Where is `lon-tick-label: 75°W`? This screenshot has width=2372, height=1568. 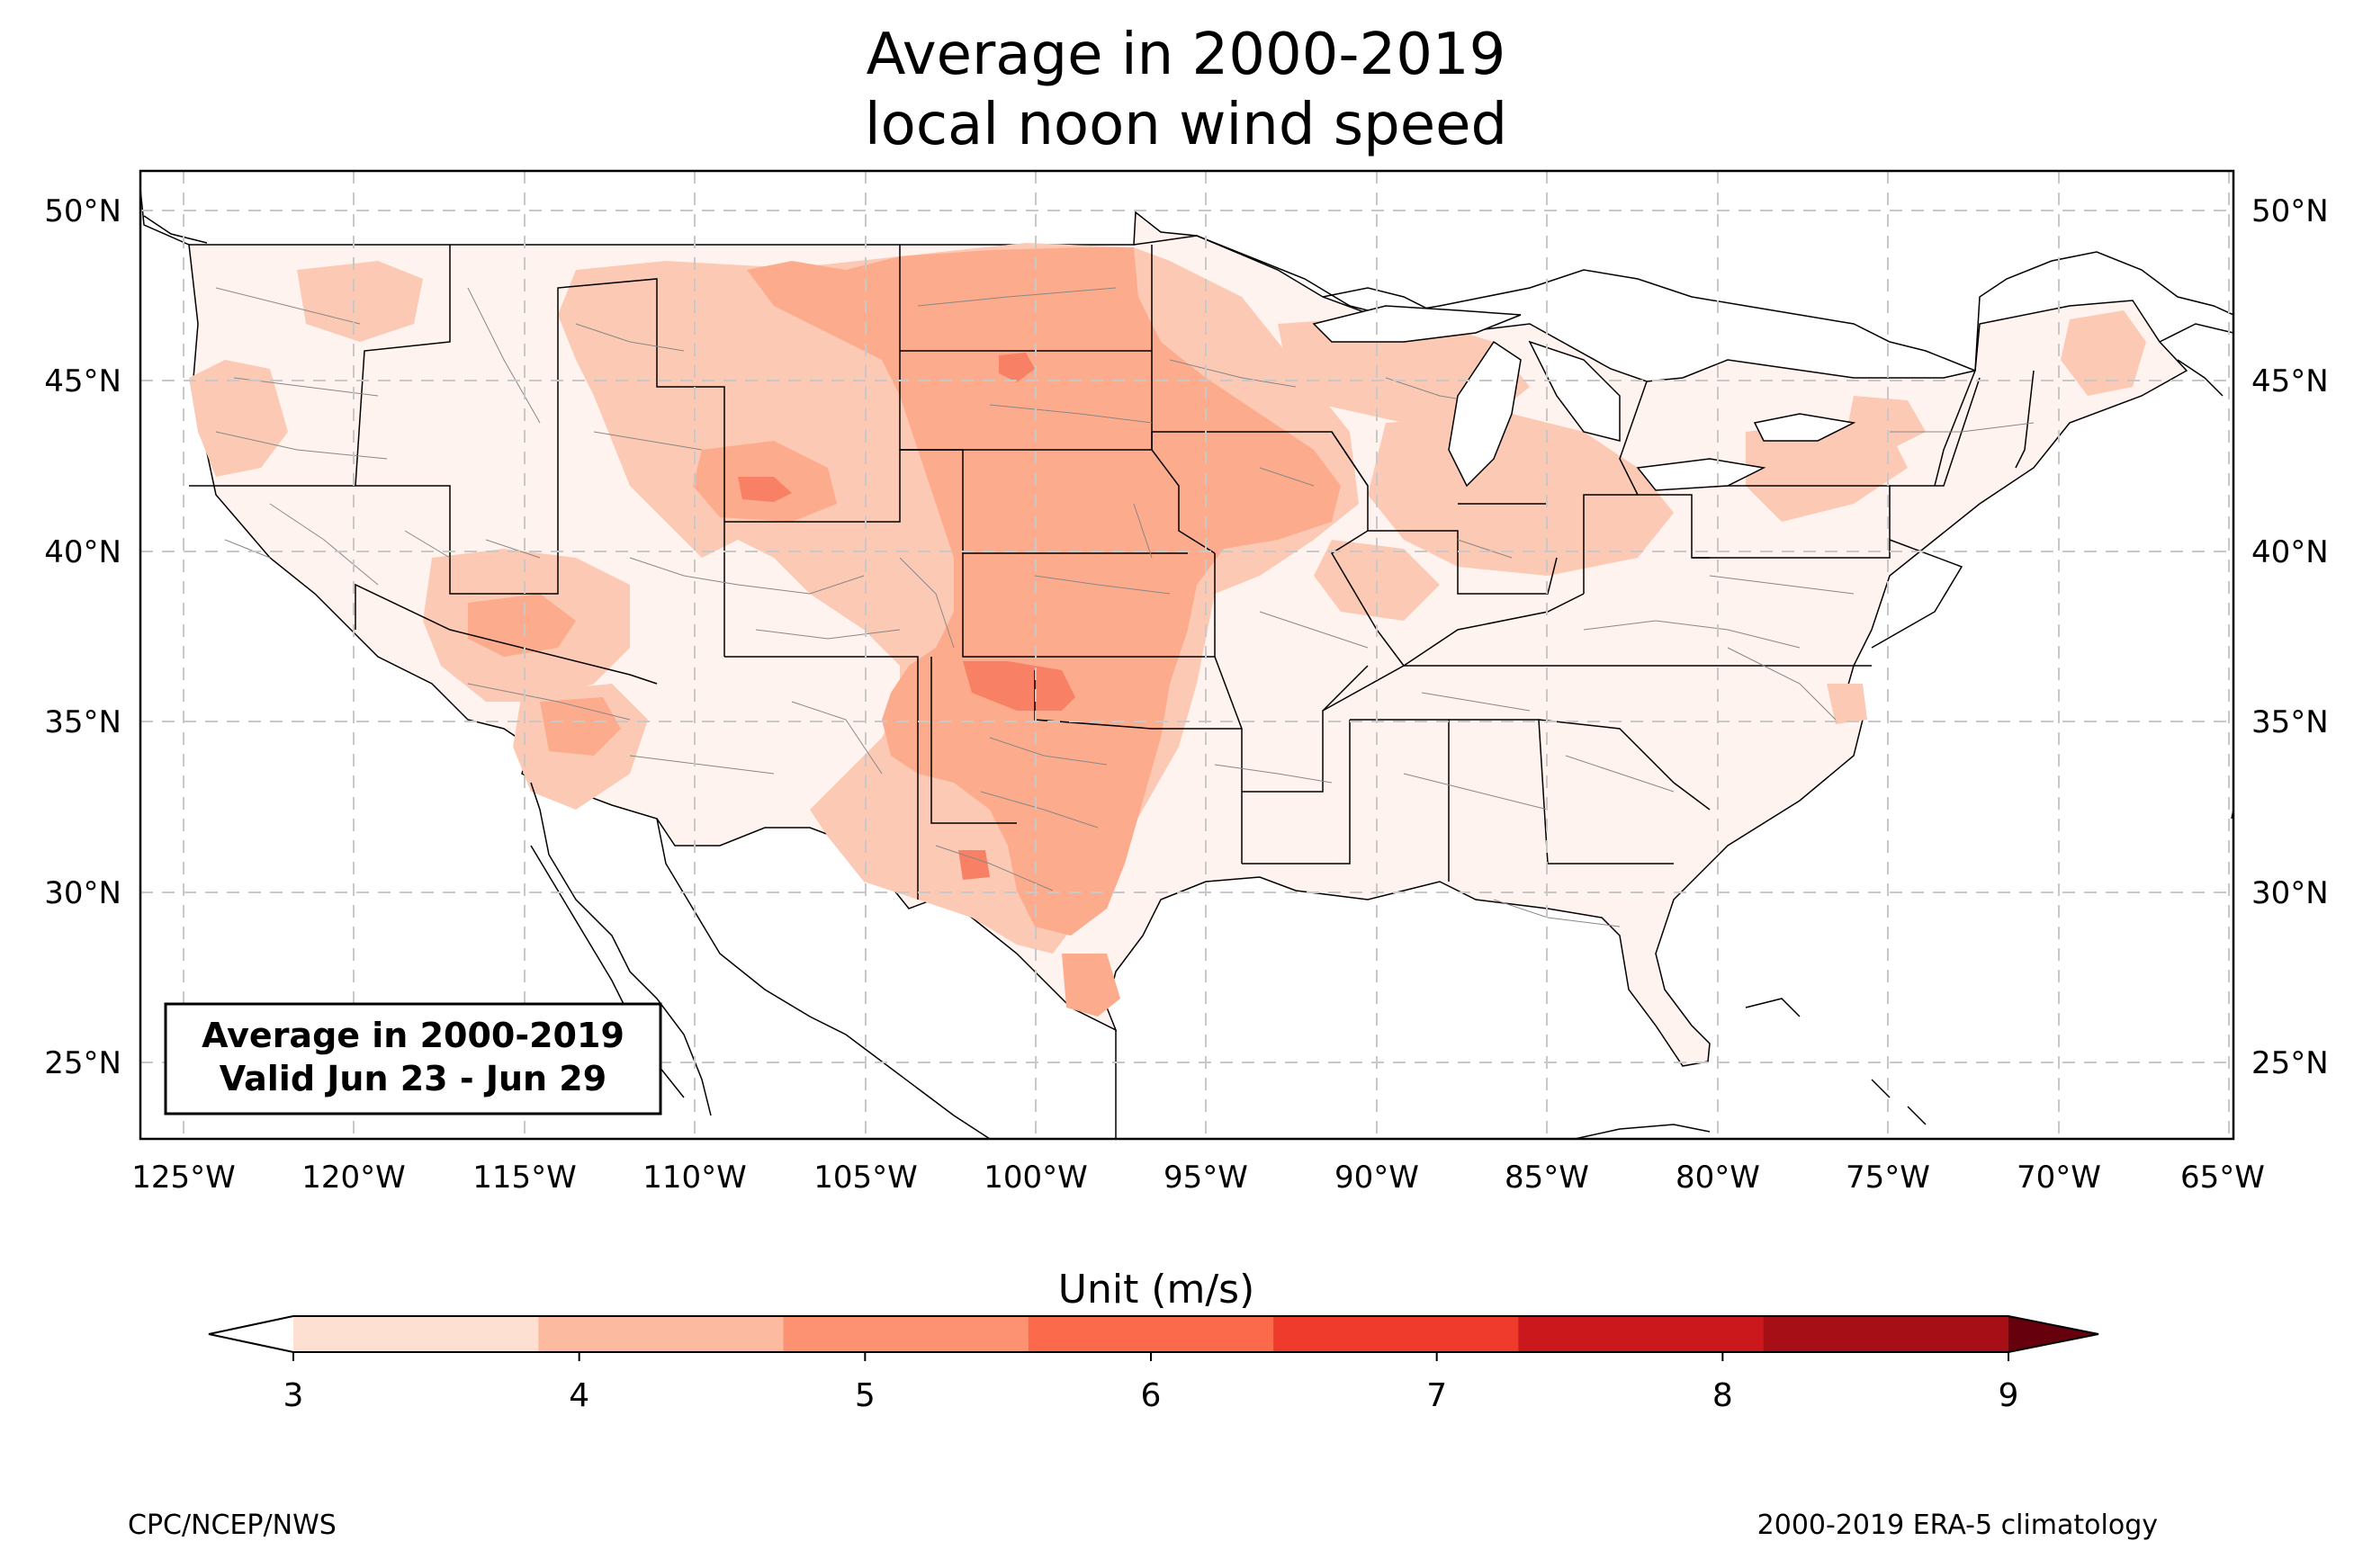 lon-tick-label: 75°W is located at coordinates (1888, 1178).